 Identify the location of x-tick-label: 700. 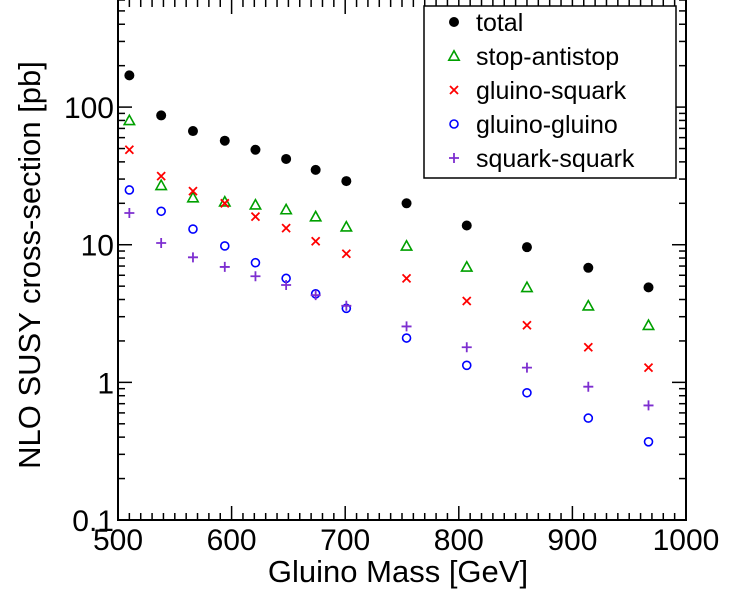
(345, 540).